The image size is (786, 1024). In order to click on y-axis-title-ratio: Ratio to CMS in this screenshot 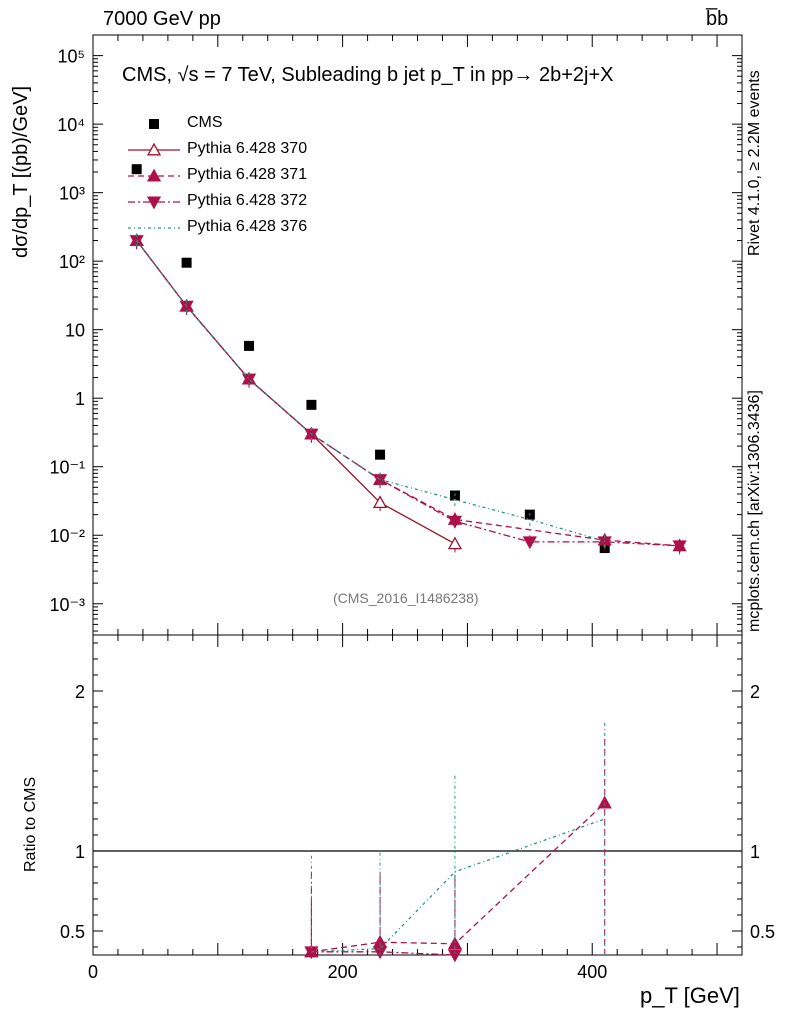, I will do `click(30, 824)`.